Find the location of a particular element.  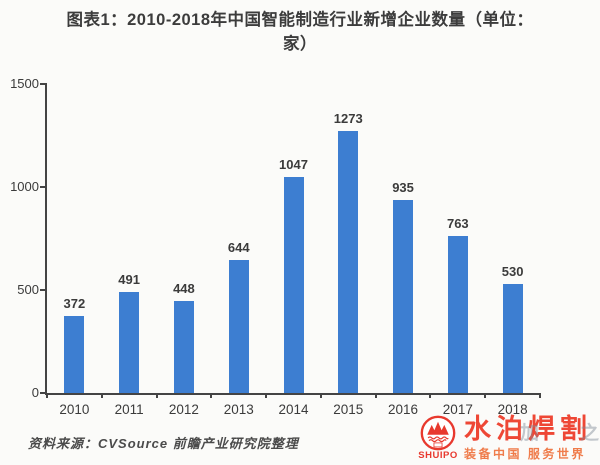

brand-block: 水泊焊割 加 之 装备中国 服务世界 is located at coordinates (531, 438).